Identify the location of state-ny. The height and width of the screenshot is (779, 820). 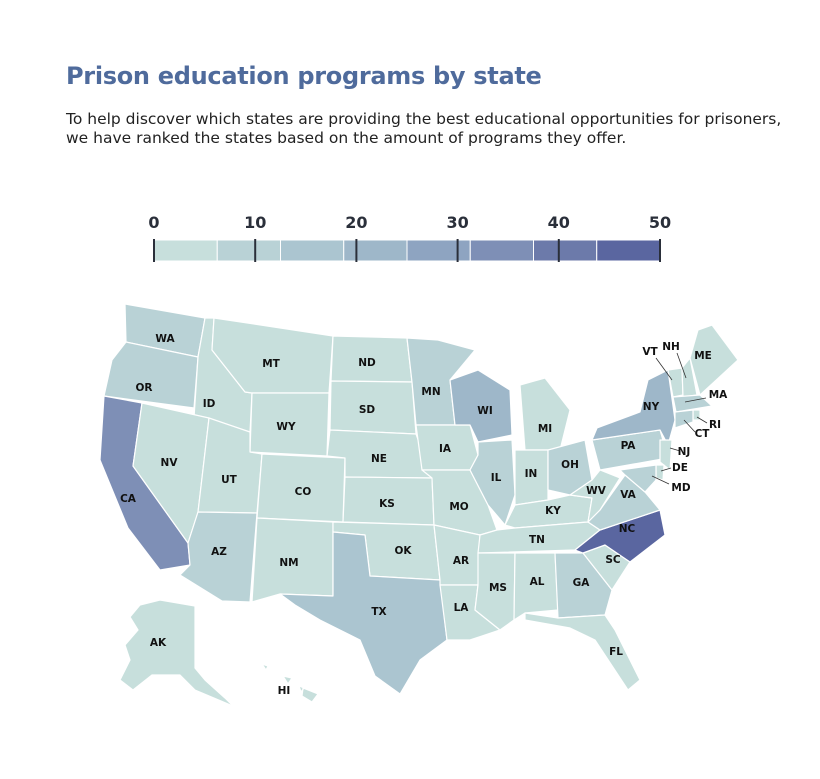
(633, 407).